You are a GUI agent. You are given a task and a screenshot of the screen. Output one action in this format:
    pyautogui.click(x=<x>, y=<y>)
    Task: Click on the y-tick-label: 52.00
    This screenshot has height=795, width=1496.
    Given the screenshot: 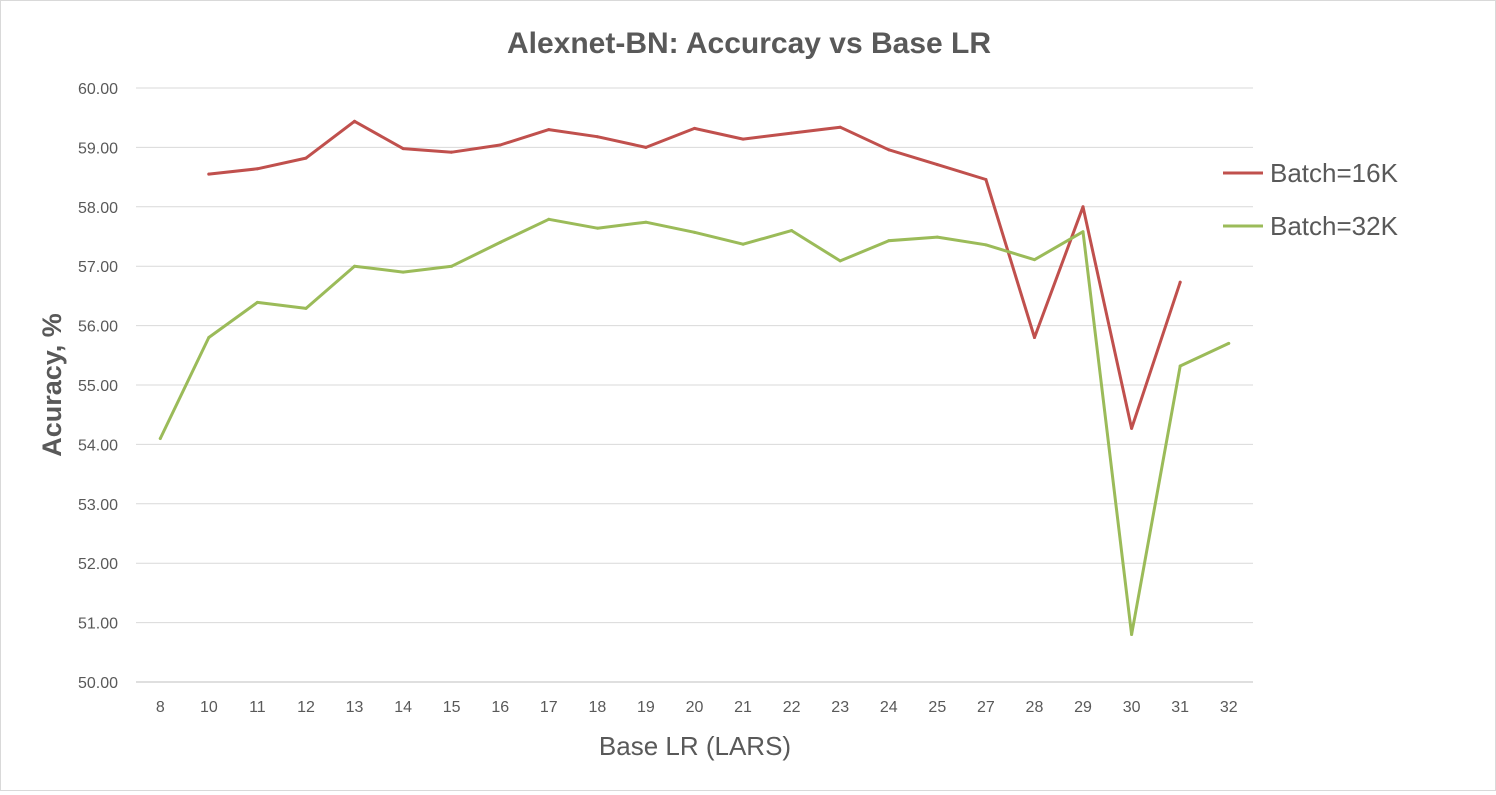 What is the action you would take?
    pyautogui.click(x=98, y=564)
    